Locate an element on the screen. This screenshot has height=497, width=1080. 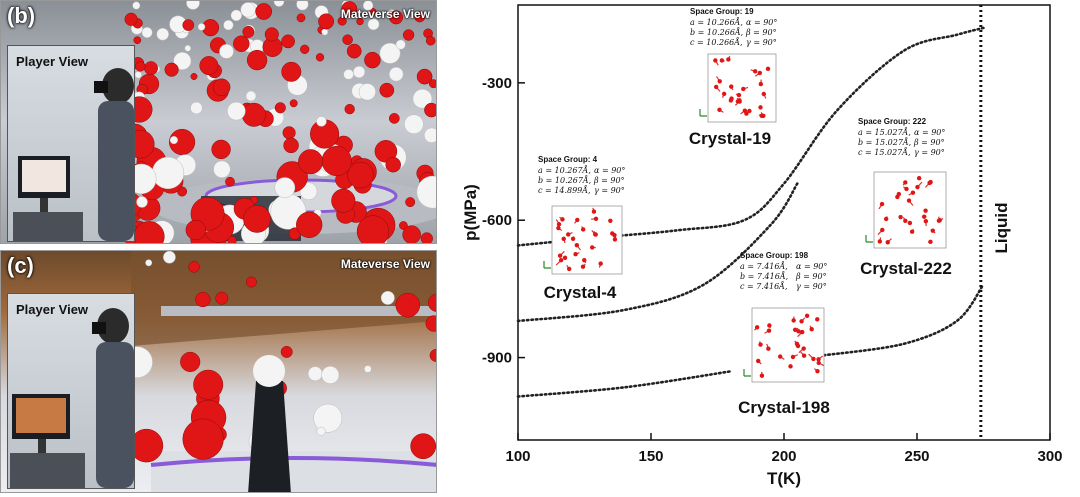
monitor-screen is located at coordinates (44, 176).